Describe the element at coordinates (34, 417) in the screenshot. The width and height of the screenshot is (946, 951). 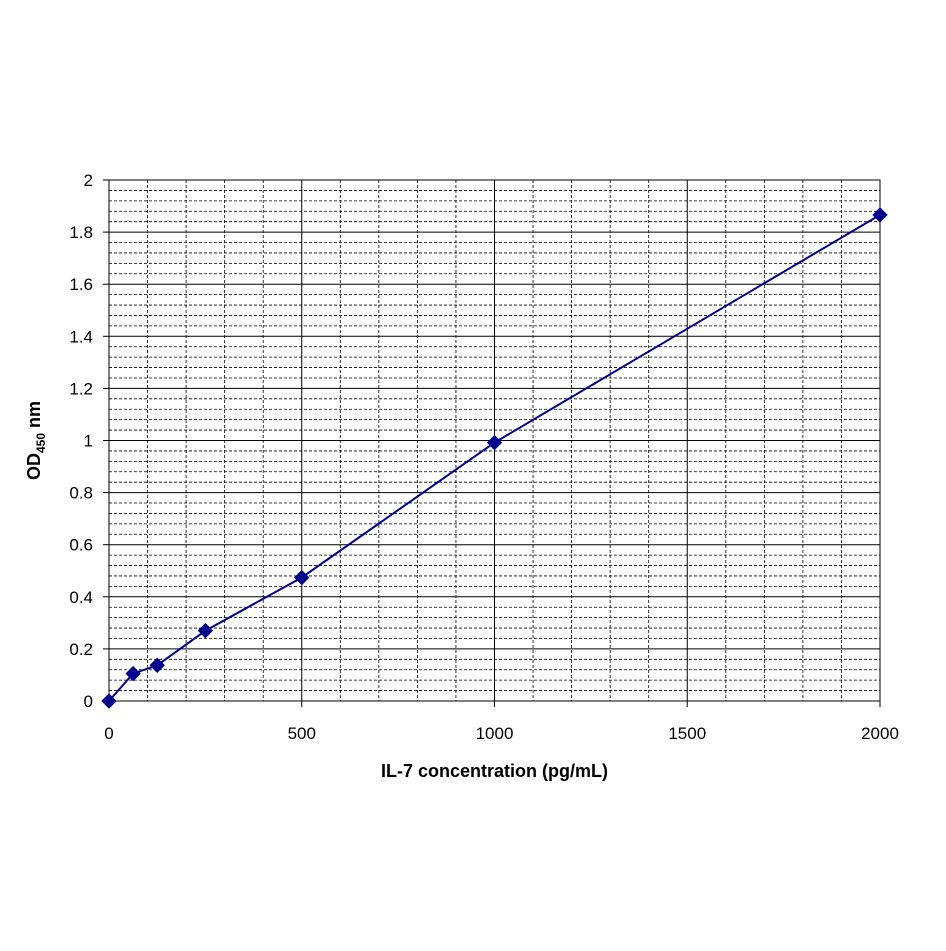
I see `y-axis-title-suffix: nm` at that location.